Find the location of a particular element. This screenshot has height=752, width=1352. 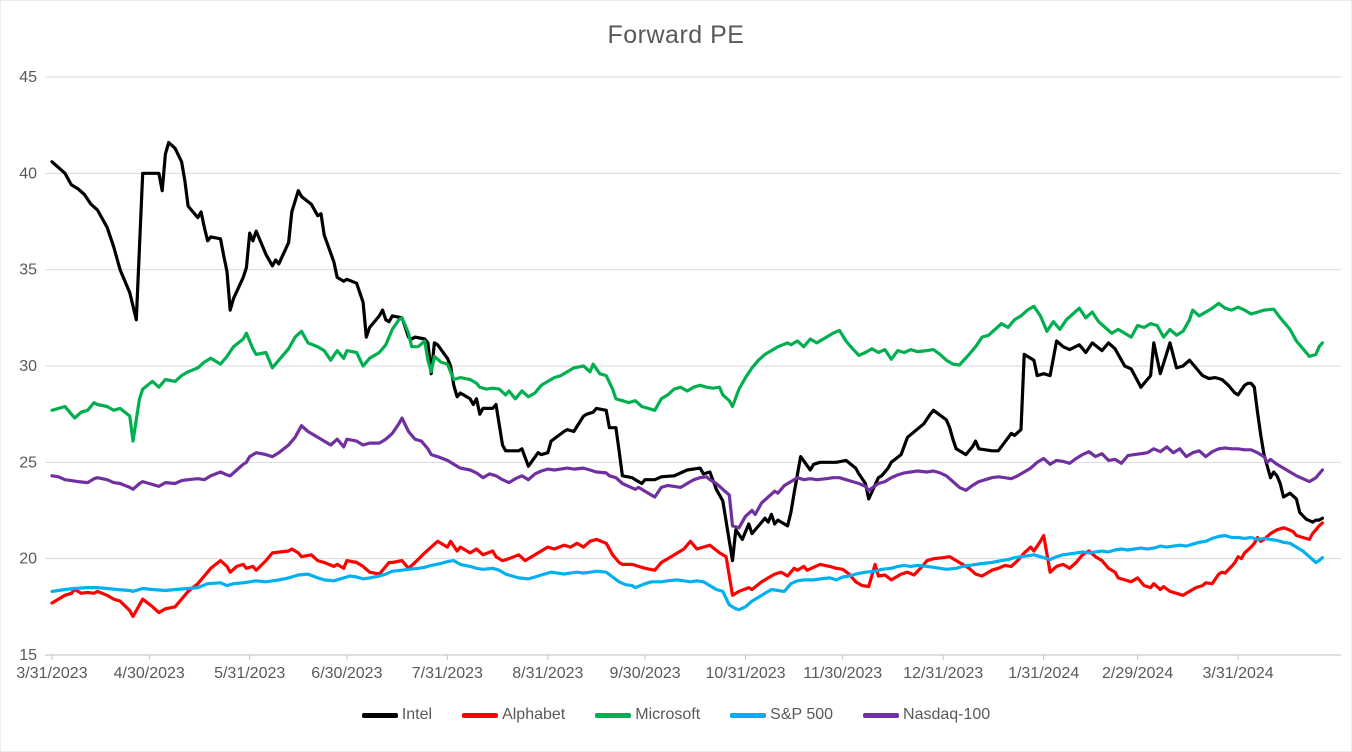

legend-label: Microsoft is located at coordinates (668, 714).